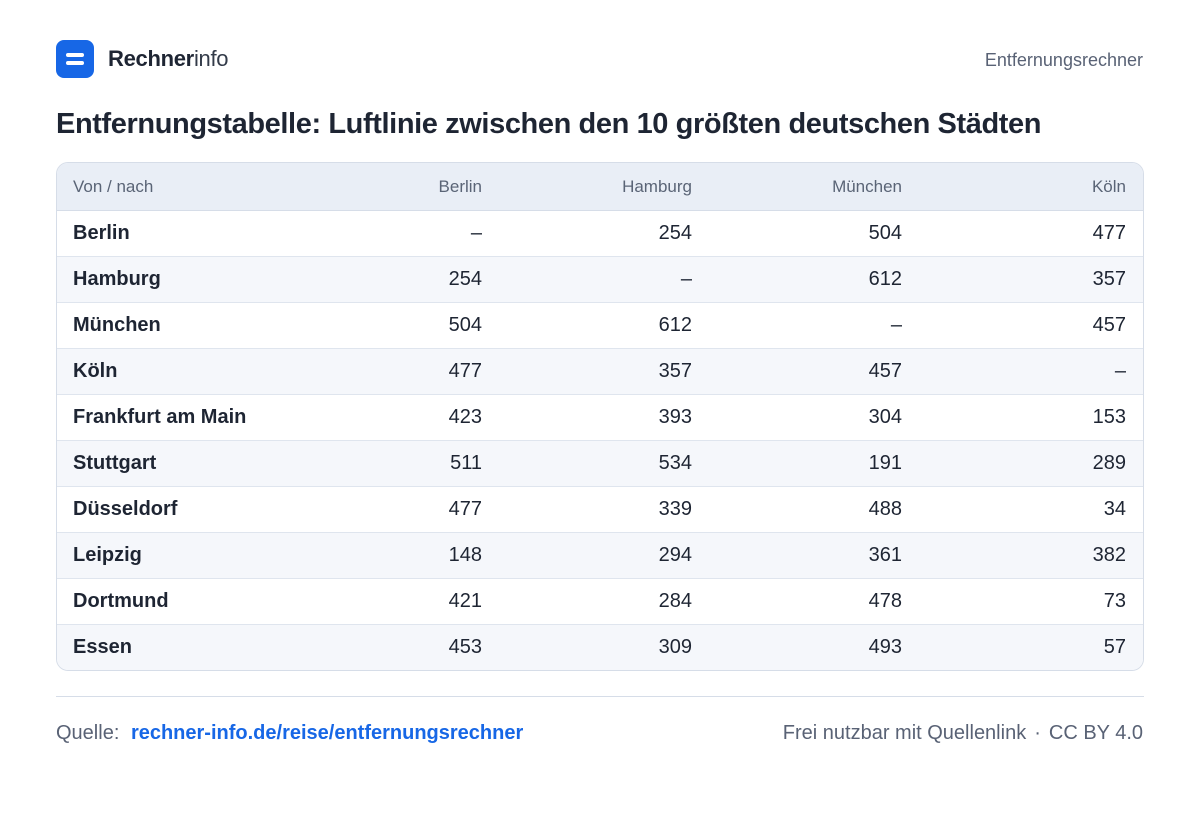  Describe the element at coordinates (1031, 187) in the screenshot. I see `column-header-koeln: Köln` at that location.